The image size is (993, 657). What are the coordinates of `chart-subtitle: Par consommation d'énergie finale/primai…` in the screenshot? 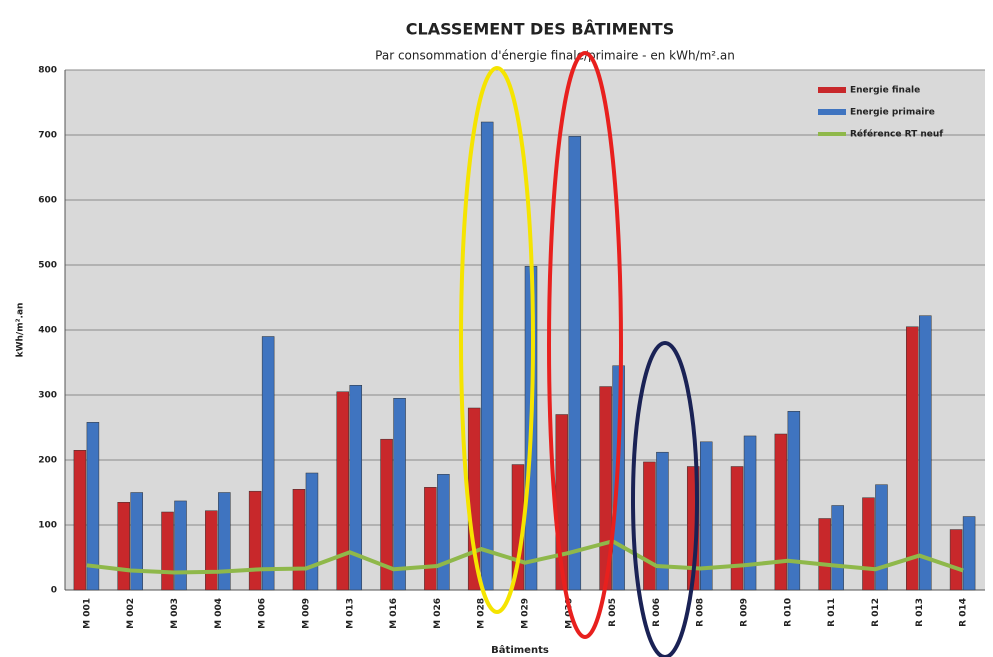 It's located at (555, 56).